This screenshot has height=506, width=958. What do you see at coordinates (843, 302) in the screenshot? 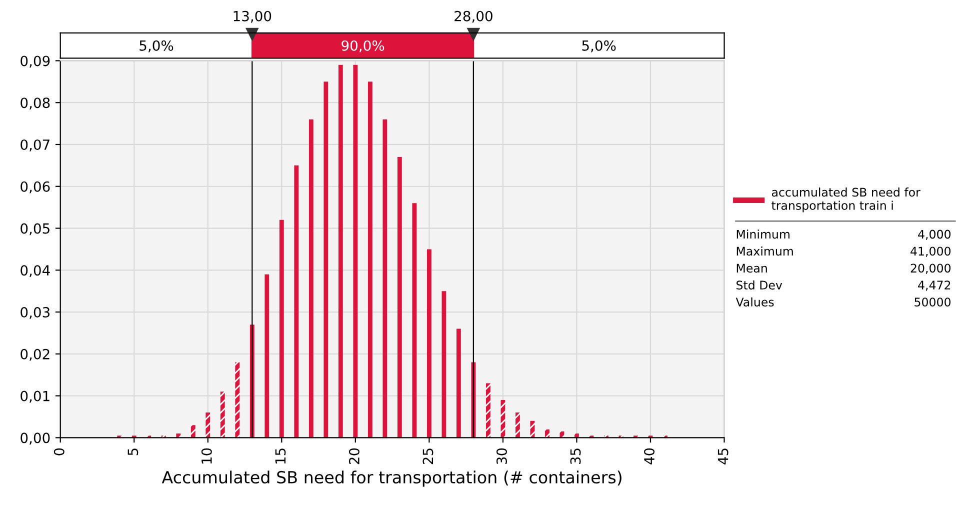
I see `text: Values 50000` at bounding box center [843, 302].